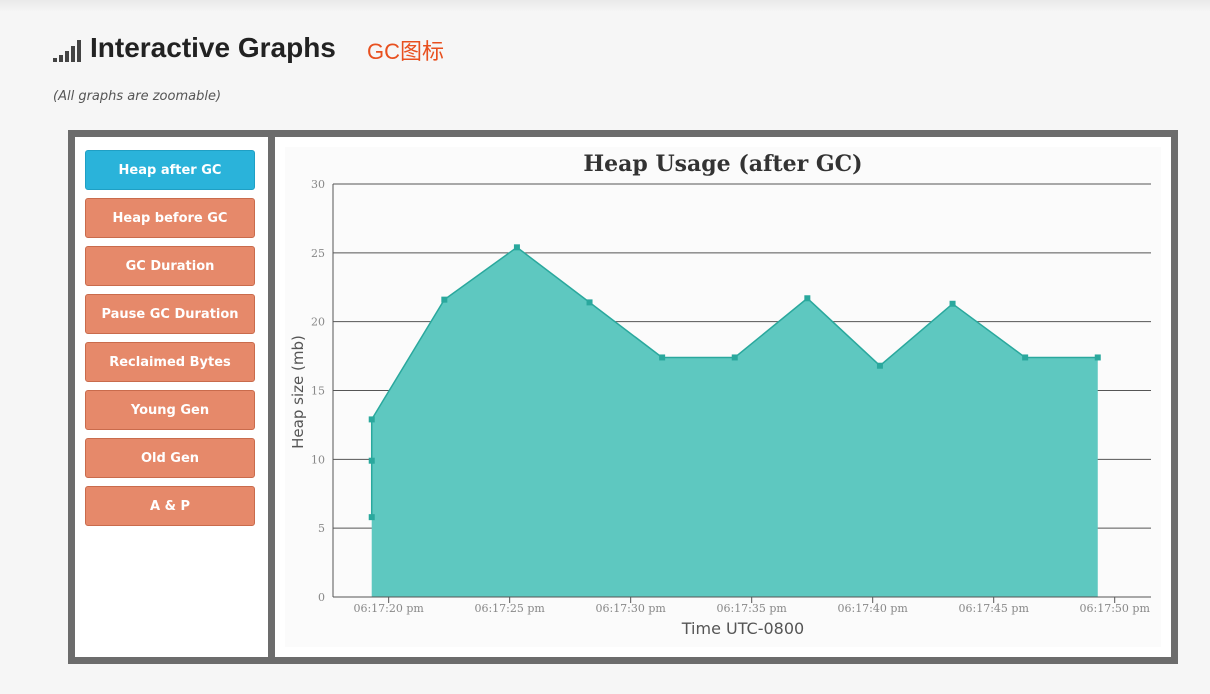 The image size is (1210, 694). Describe the element at coordinates (170, 170) in the screenshot. I see `heap-after-gc-button: Heap after GC` at that location.